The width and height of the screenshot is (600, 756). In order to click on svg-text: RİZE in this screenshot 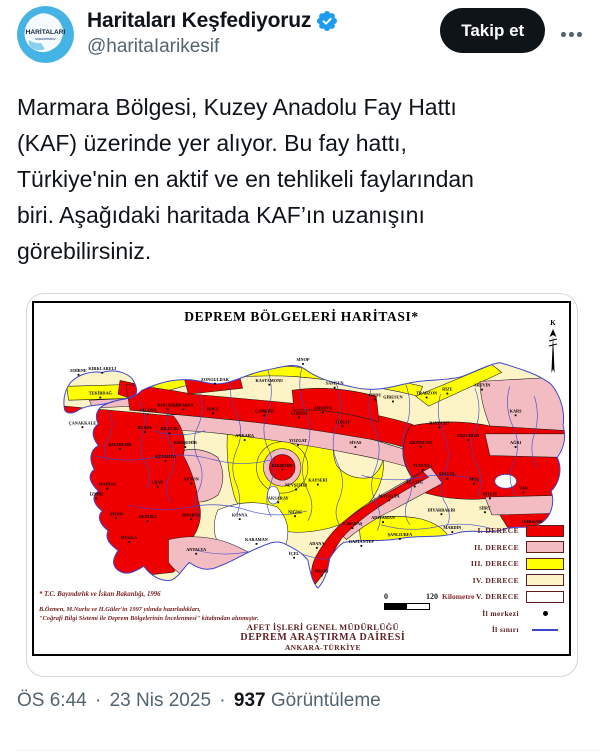, I will do `click(447, 389)`.